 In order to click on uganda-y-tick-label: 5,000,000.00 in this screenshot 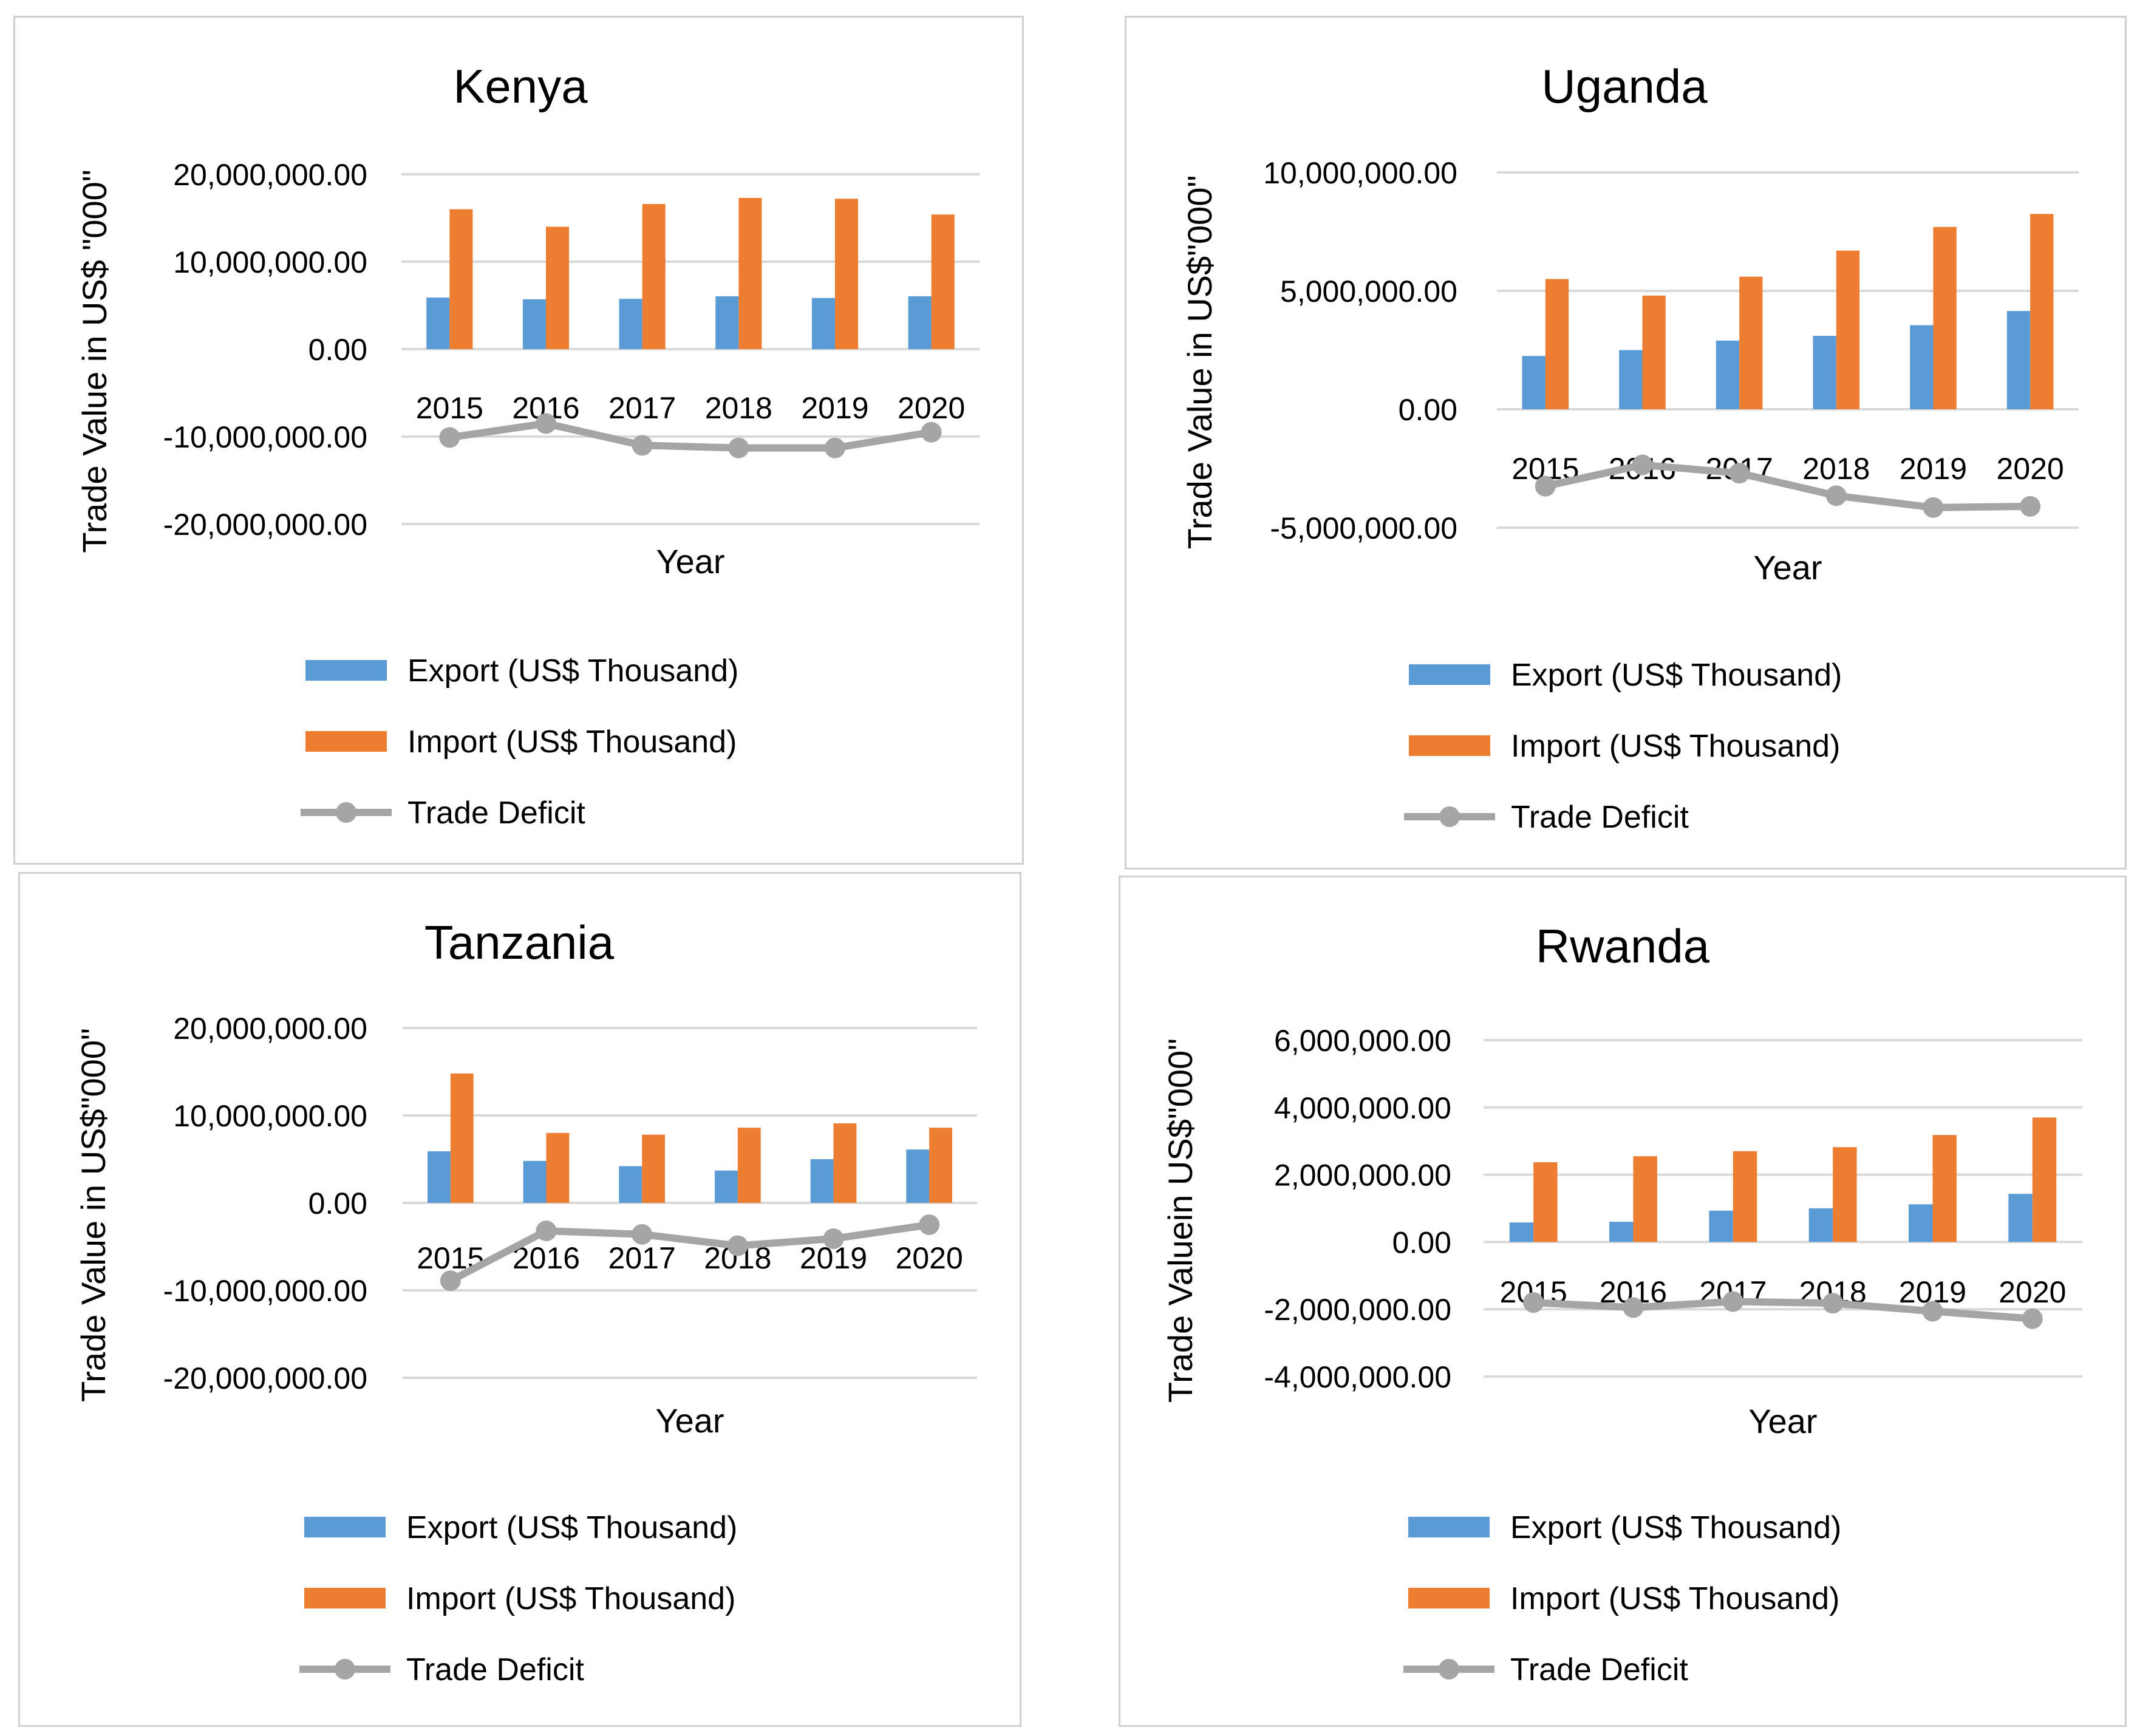, I will do `click(1368, 291)`.